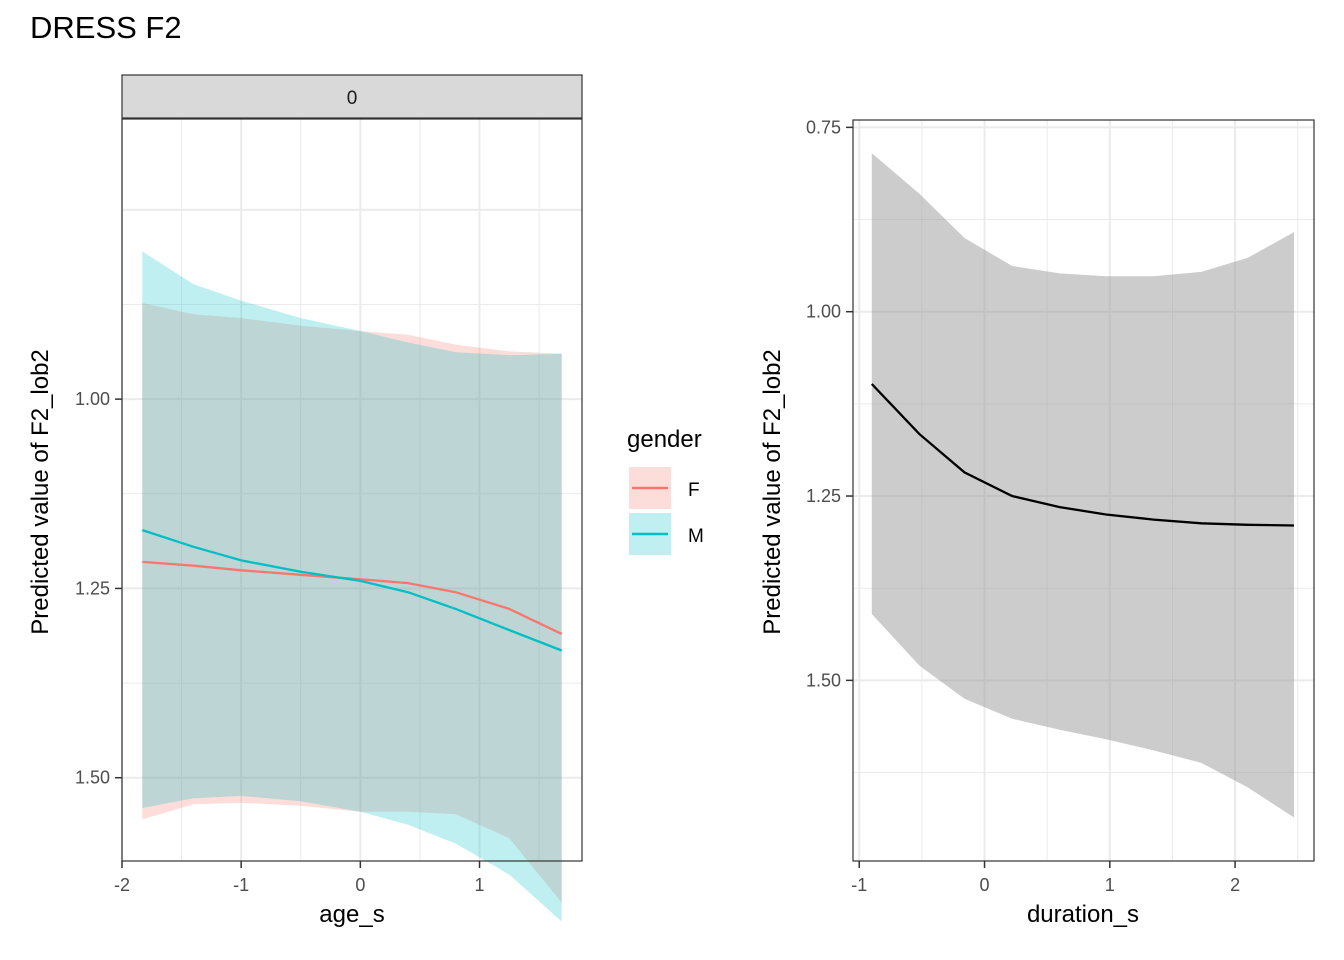  Describe the element at coordinates (106, 27) in the screenshot. I see `chart-title: DRESS F2` at that location.